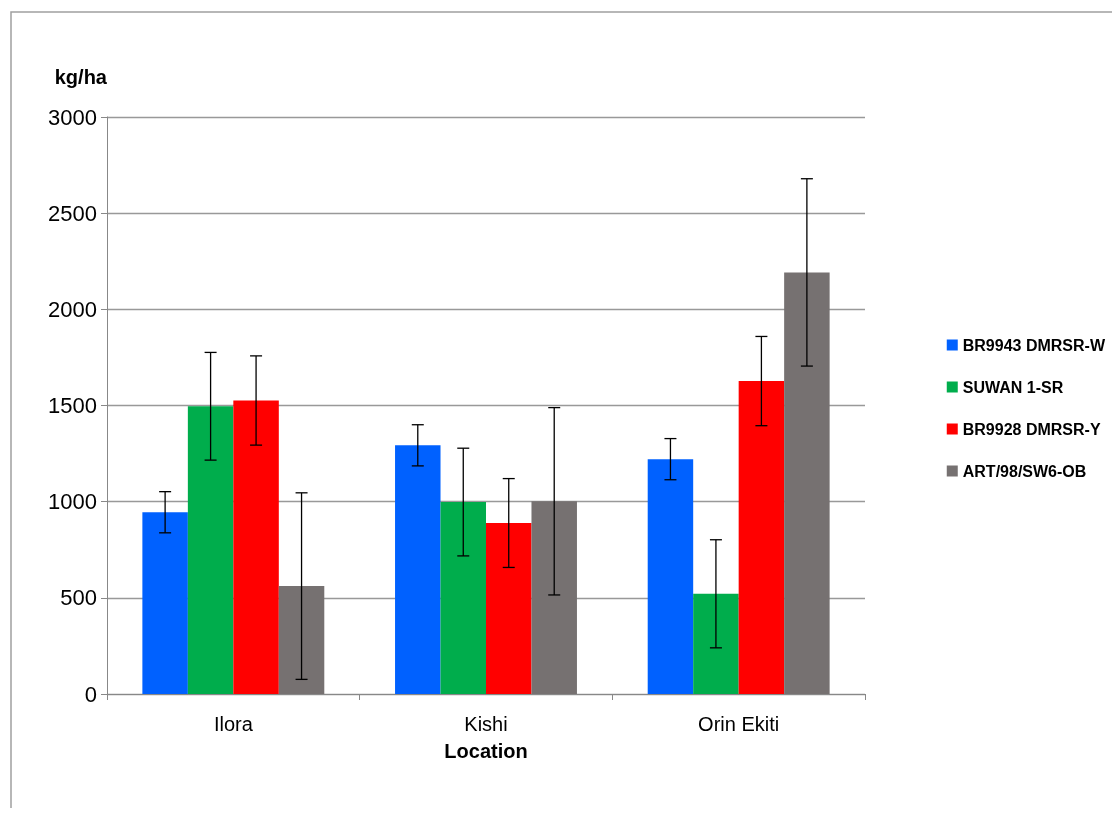 This screenshot has width=1112, height=816. Describe the element at coordinates (90, 694) in the screenshot. I see `y-tick-label: 0` at that location.